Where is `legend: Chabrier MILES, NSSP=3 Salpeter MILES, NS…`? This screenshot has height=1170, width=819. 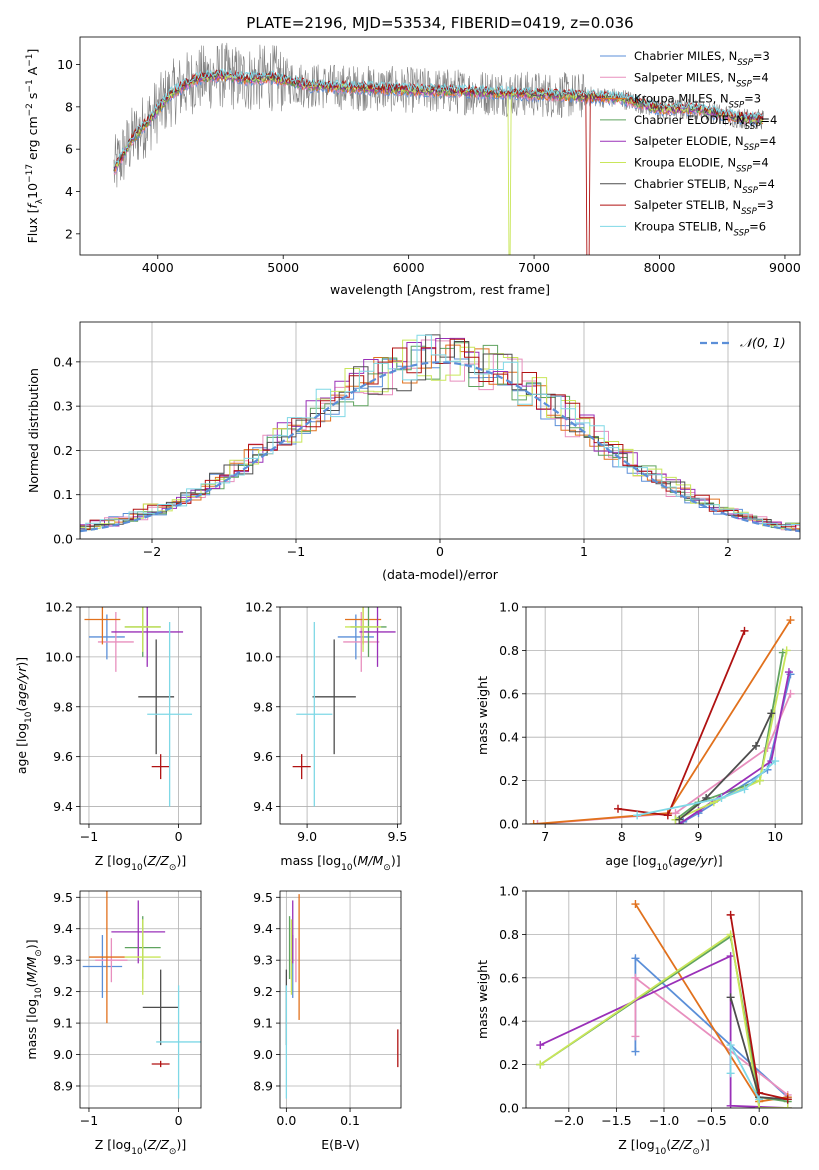
legend: Chabrier MILES, NSSP=3 Salpeter MILES, NS… is located at coordinates (688, 143).